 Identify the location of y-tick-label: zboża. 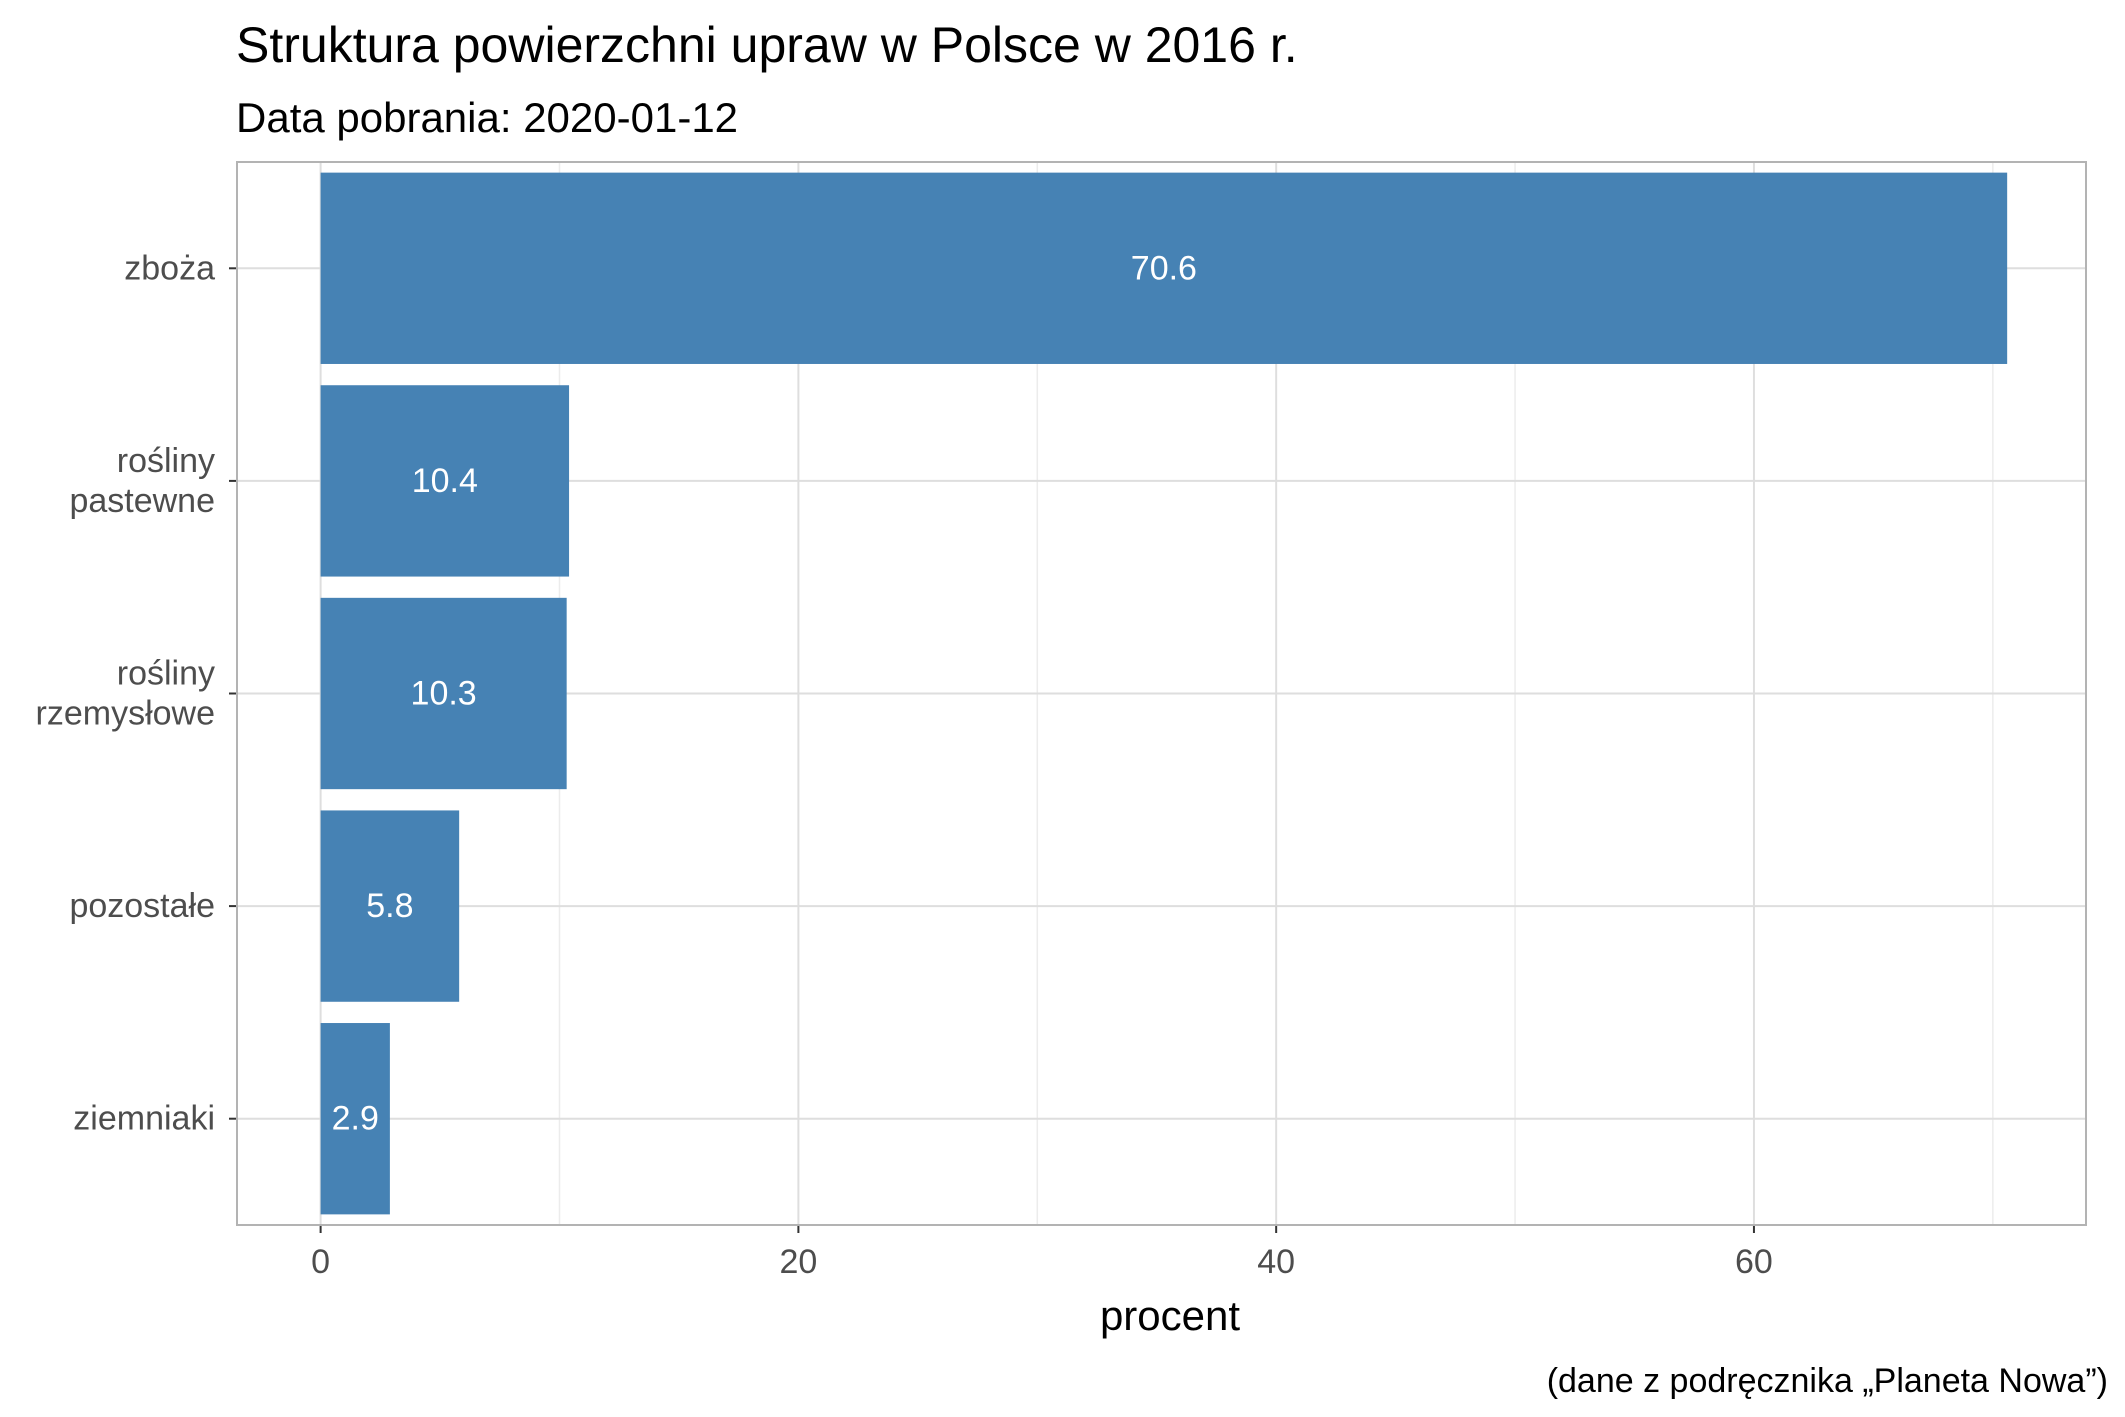
(169, 268).